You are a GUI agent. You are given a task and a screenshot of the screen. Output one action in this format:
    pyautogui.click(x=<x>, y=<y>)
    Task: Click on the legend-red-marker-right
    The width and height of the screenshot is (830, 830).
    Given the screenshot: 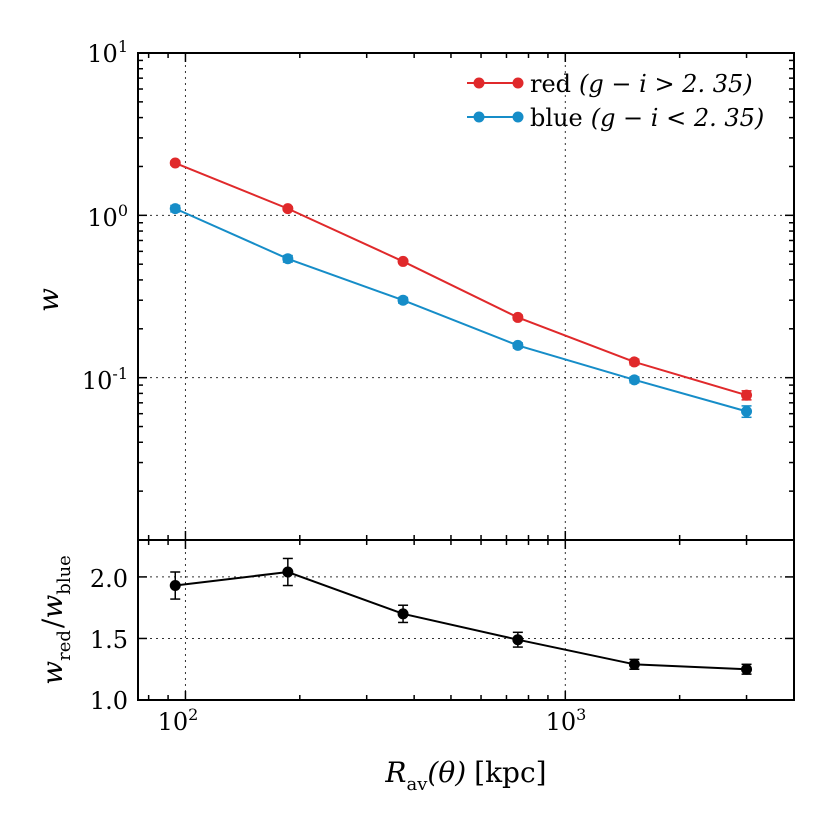 What is the action you would take?
    pyautogui.click(x=518, y=83)
    